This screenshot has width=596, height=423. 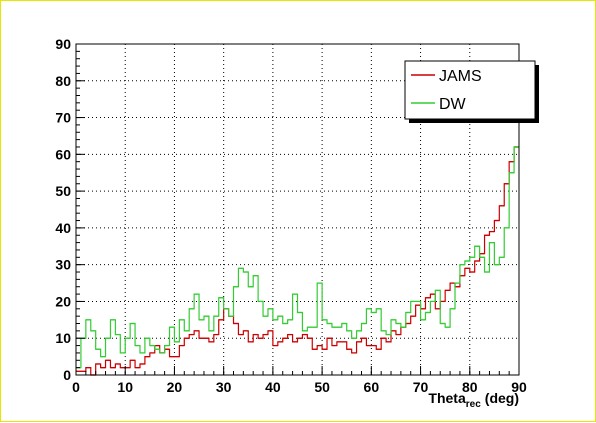 What do you see at coordinates (519, 387) in the screenshot?
I see `x-tick-label: 90` at bounding box center [519, 387].